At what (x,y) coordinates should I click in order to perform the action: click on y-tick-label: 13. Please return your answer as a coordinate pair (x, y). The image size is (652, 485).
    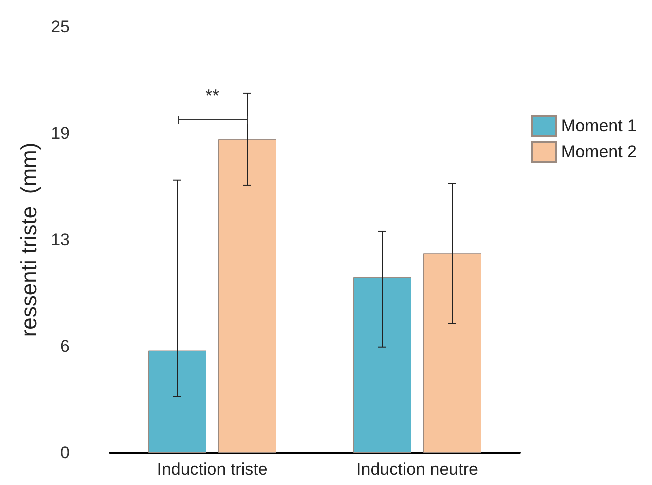
    Looking at the image, I should click on (60, 240).